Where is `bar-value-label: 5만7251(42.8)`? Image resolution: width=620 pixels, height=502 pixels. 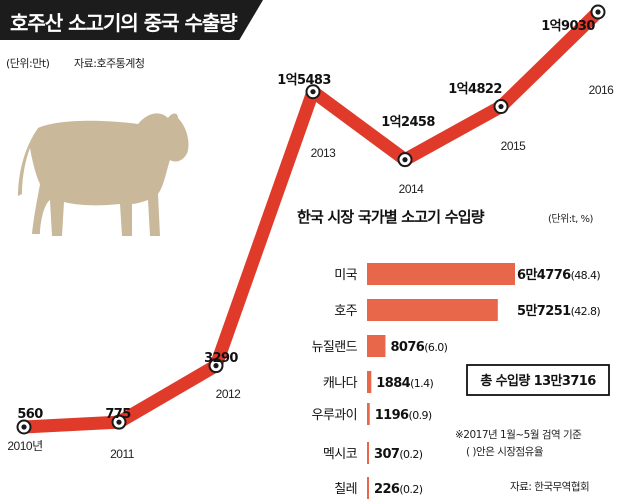 bar-value-label: 5만7251(42.8) is located at coordinates (558, 311).